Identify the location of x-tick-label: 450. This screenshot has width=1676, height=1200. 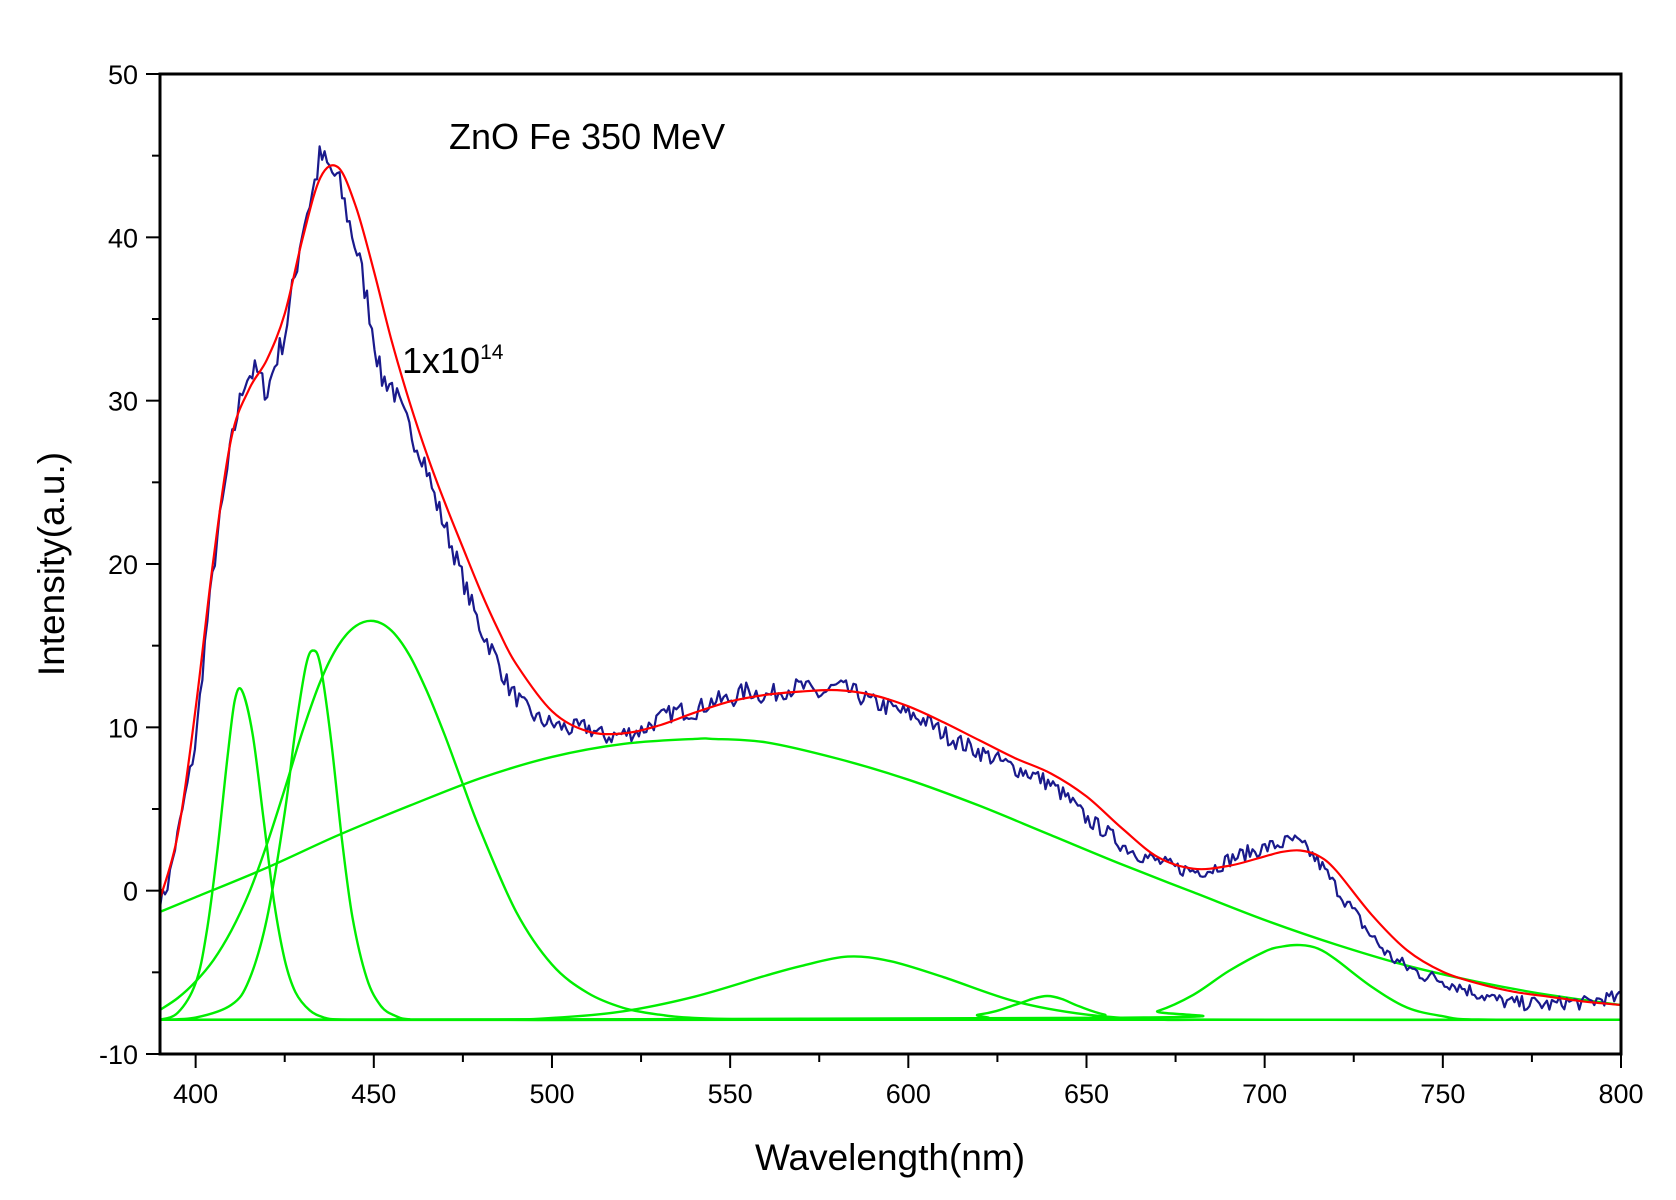
(373, 1094).